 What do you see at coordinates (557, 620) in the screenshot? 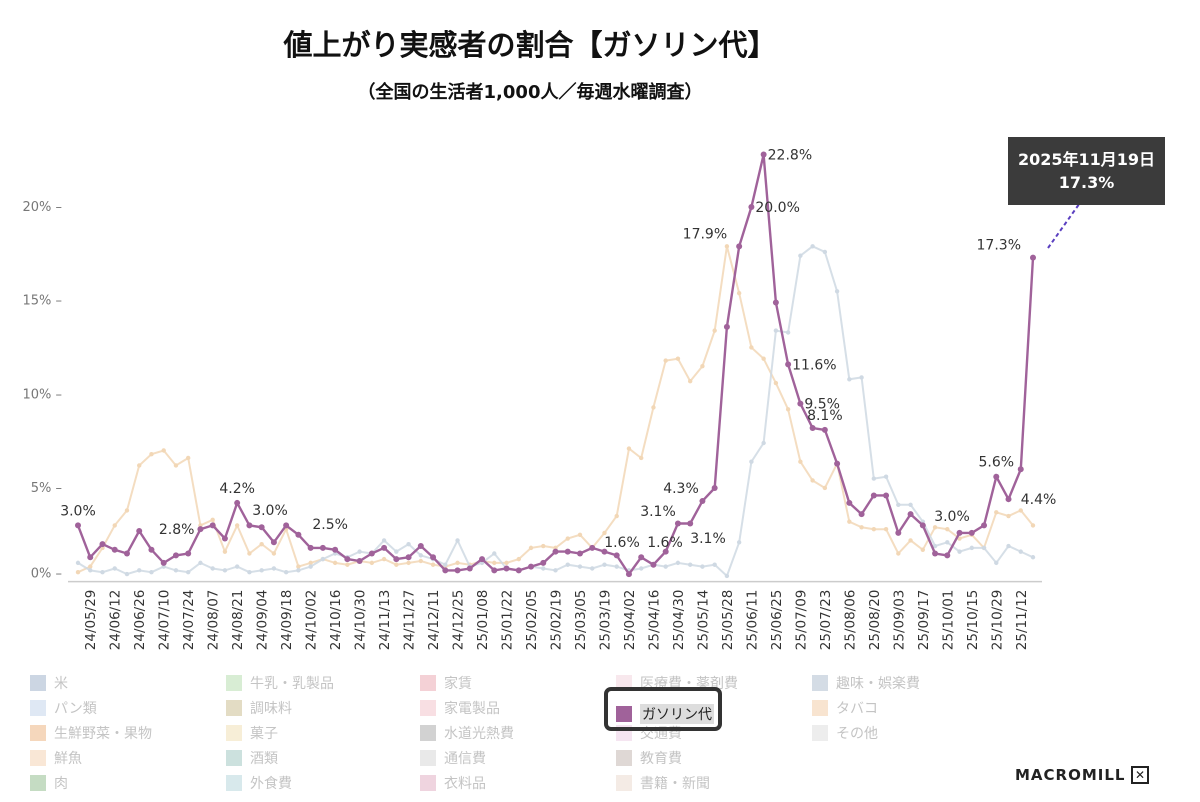
I see `x-tick-label: 25/02/19` at bounding box center [557, 620].